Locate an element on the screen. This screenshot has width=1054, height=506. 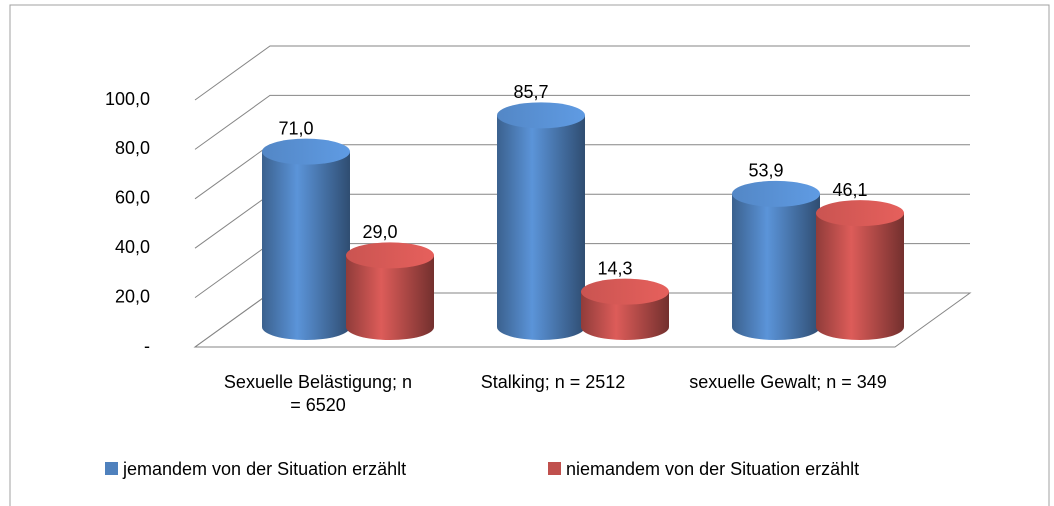
legend-label: jemandem von der Situation erzählt is located at coordinates (264, 469).